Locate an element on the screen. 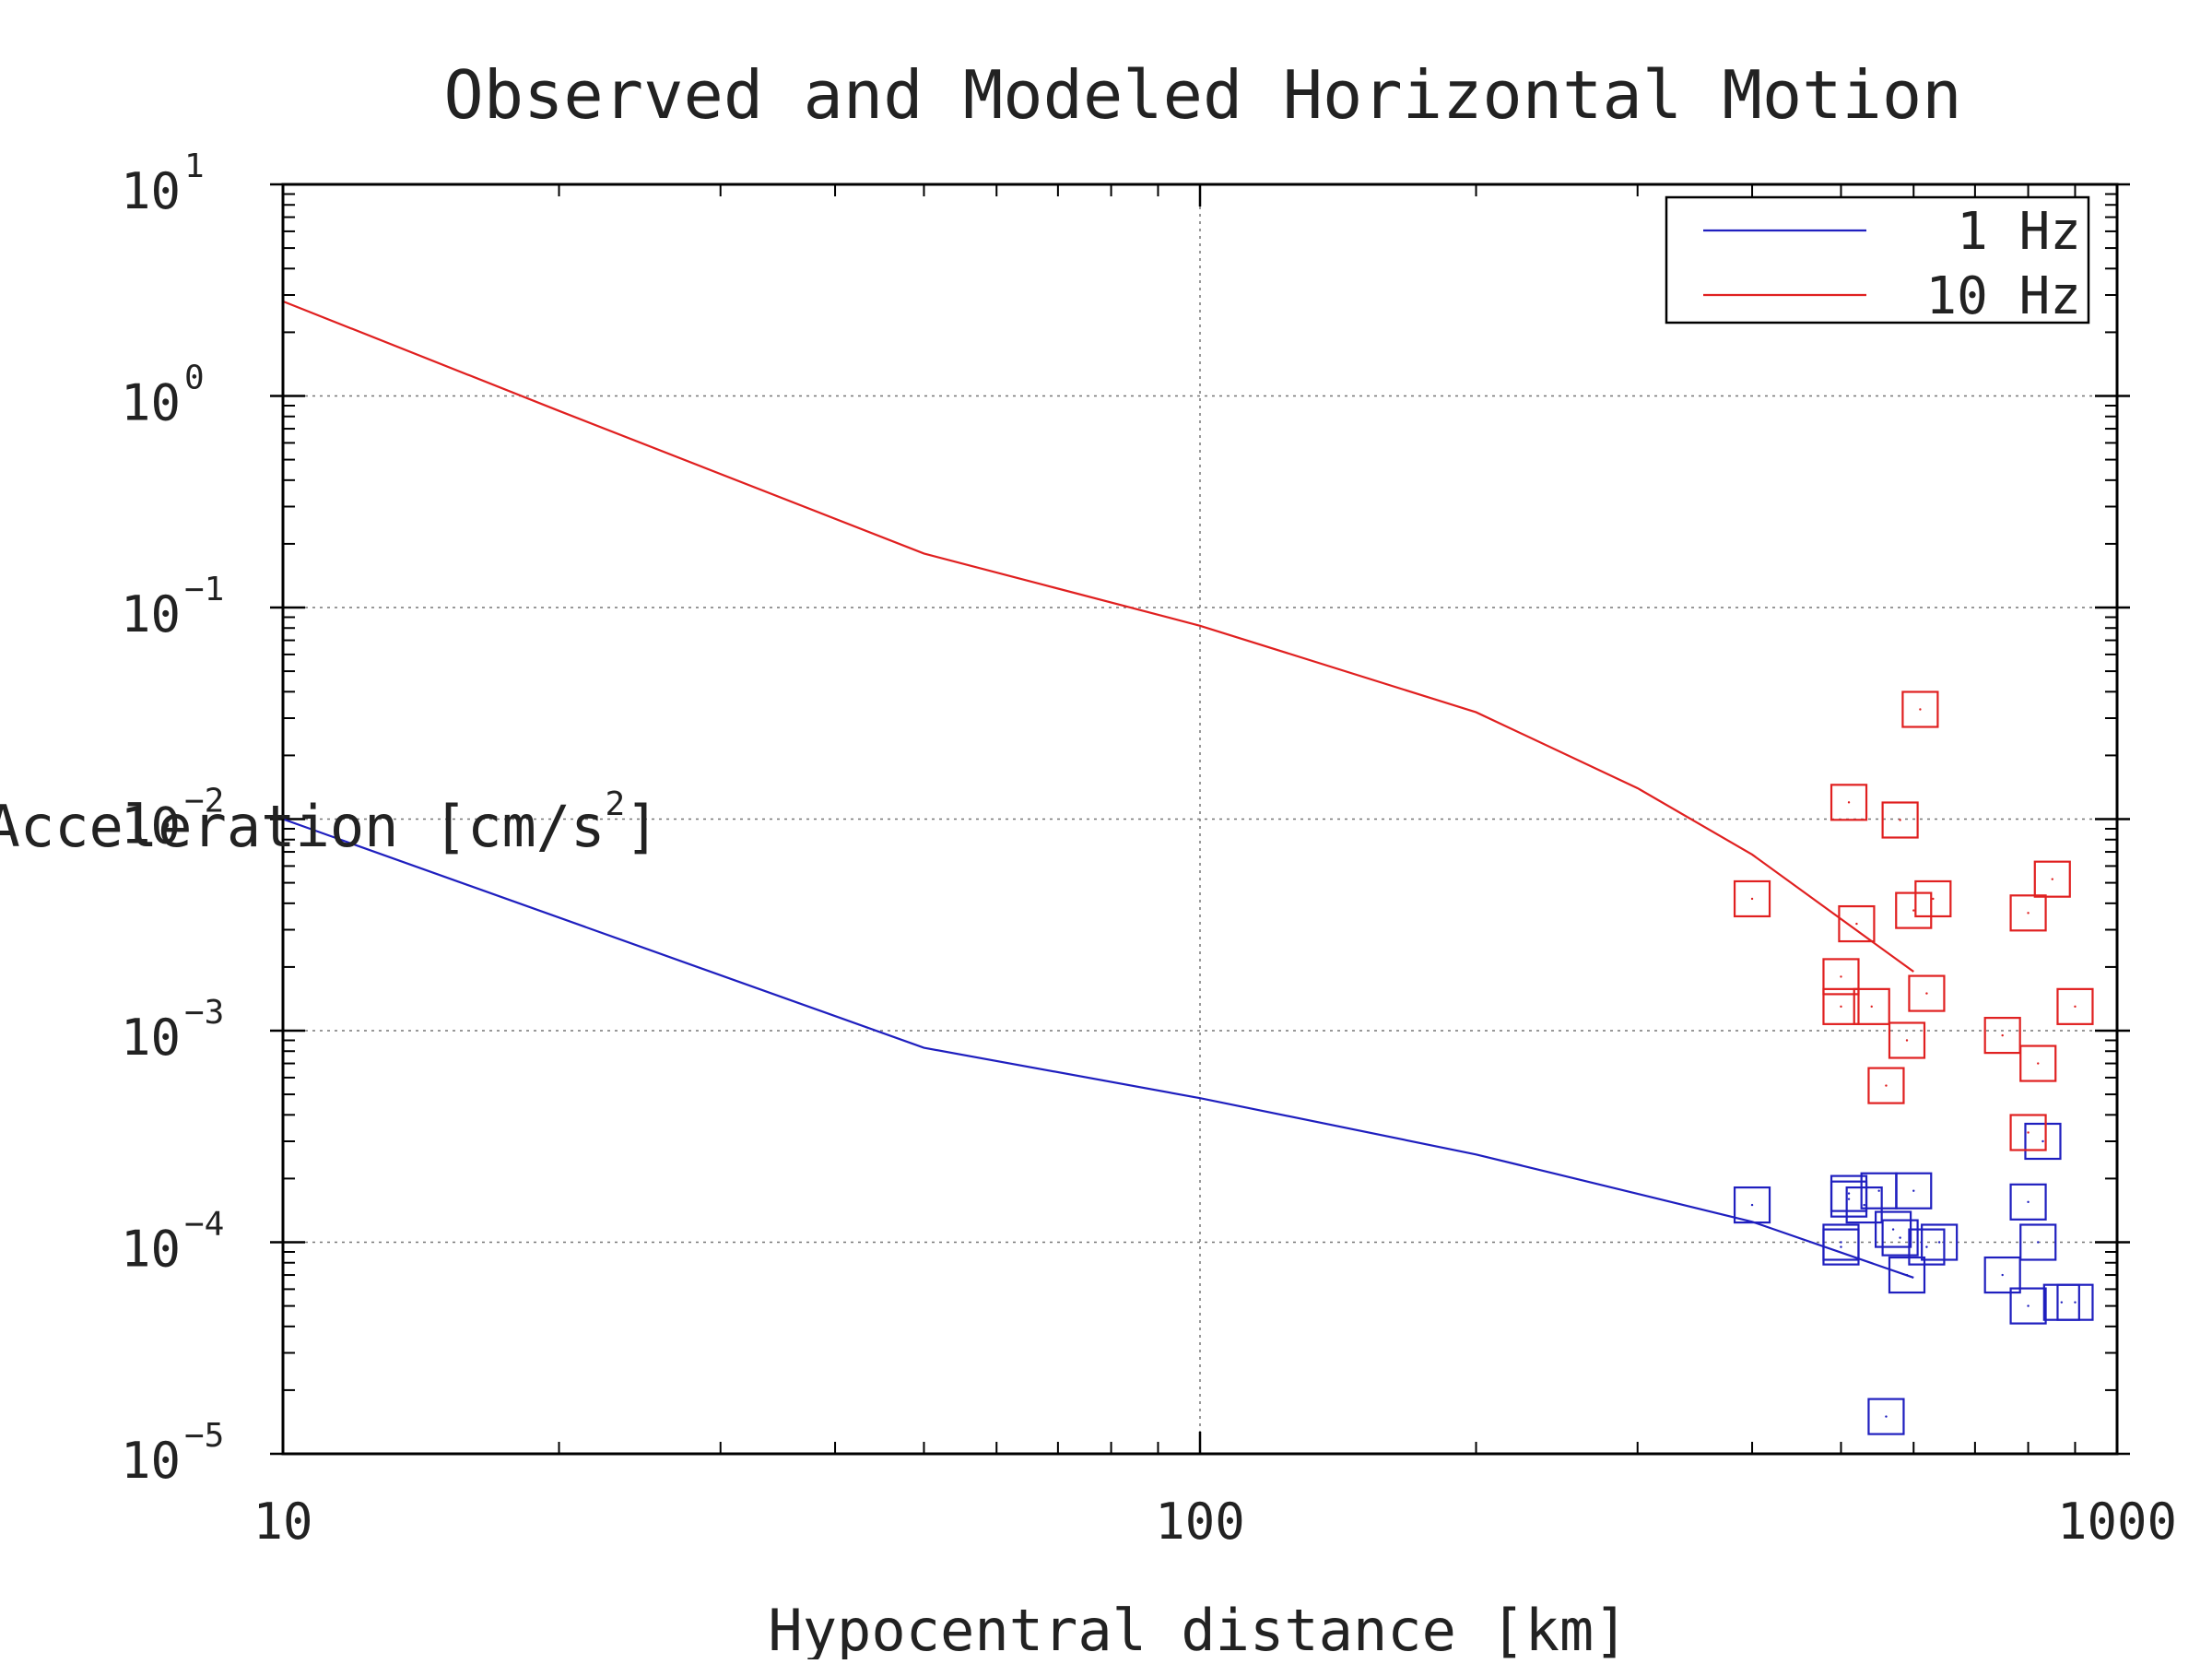  y-tick-exponent: −5 is located at coordinates (204, 1436).